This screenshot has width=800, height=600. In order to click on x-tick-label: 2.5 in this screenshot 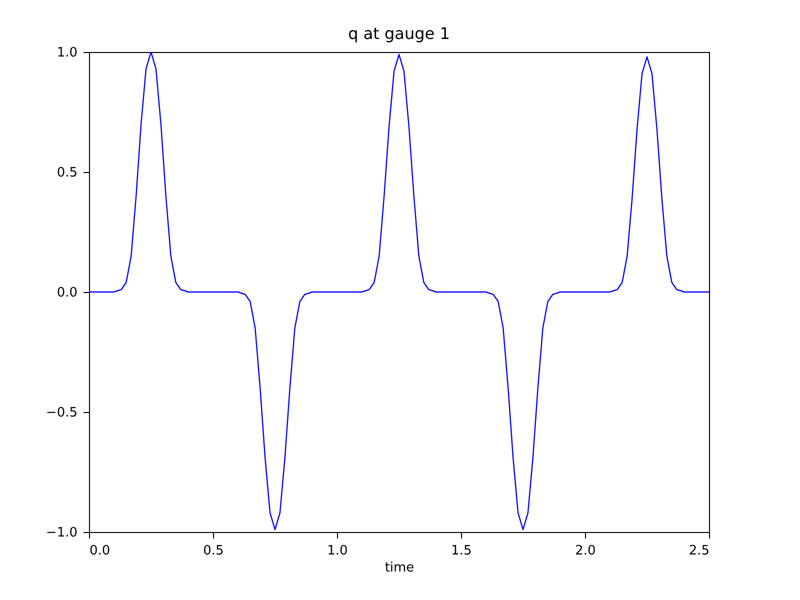, I will do `click(699, 551)`.